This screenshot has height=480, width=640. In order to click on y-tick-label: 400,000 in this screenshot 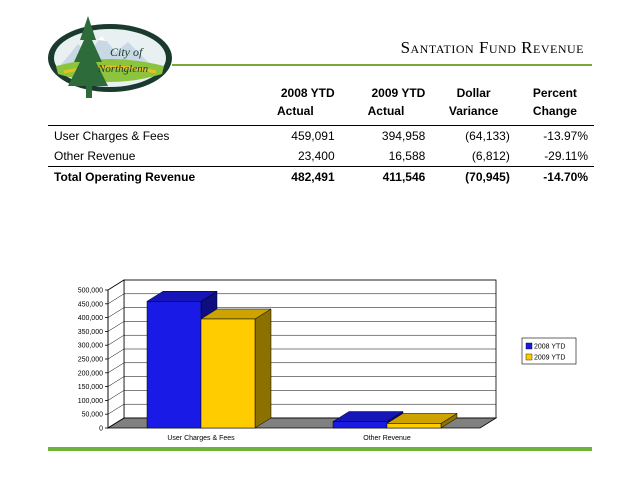, I will do `click(90, 318)`.